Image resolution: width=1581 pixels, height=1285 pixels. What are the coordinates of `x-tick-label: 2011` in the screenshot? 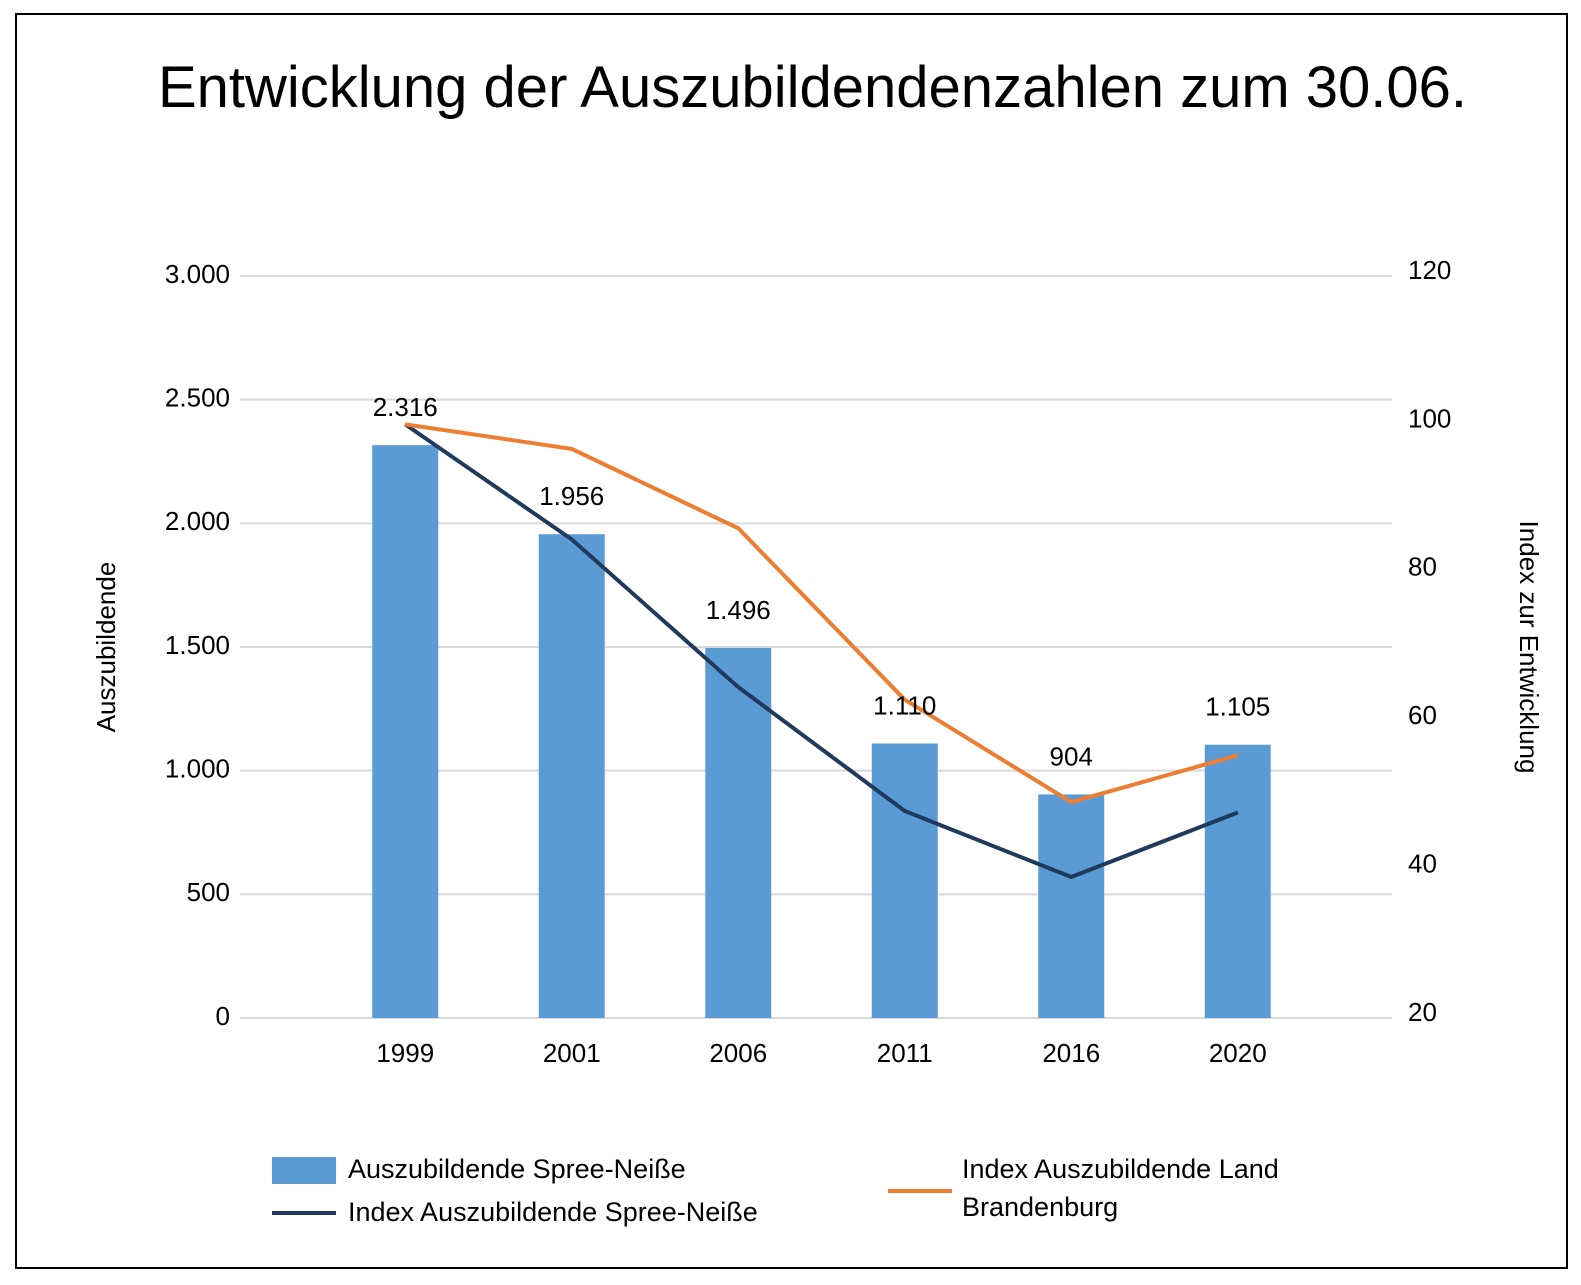 It's located at (905, 1053).